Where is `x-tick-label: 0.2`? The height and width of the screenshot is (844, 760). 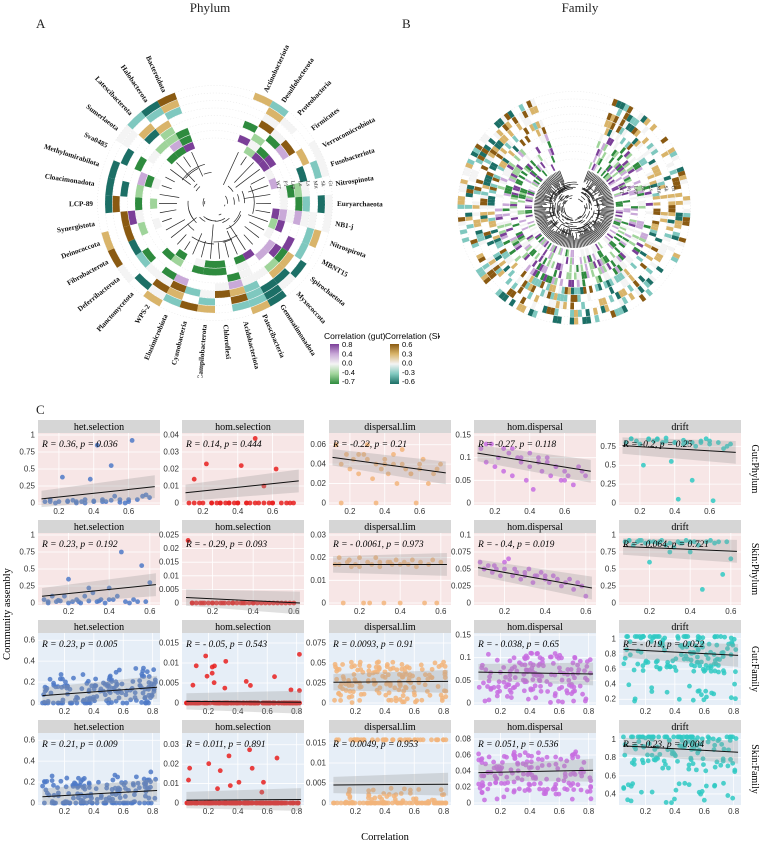 x-tick-label: 0.2 is located at coordinates (209, 711).